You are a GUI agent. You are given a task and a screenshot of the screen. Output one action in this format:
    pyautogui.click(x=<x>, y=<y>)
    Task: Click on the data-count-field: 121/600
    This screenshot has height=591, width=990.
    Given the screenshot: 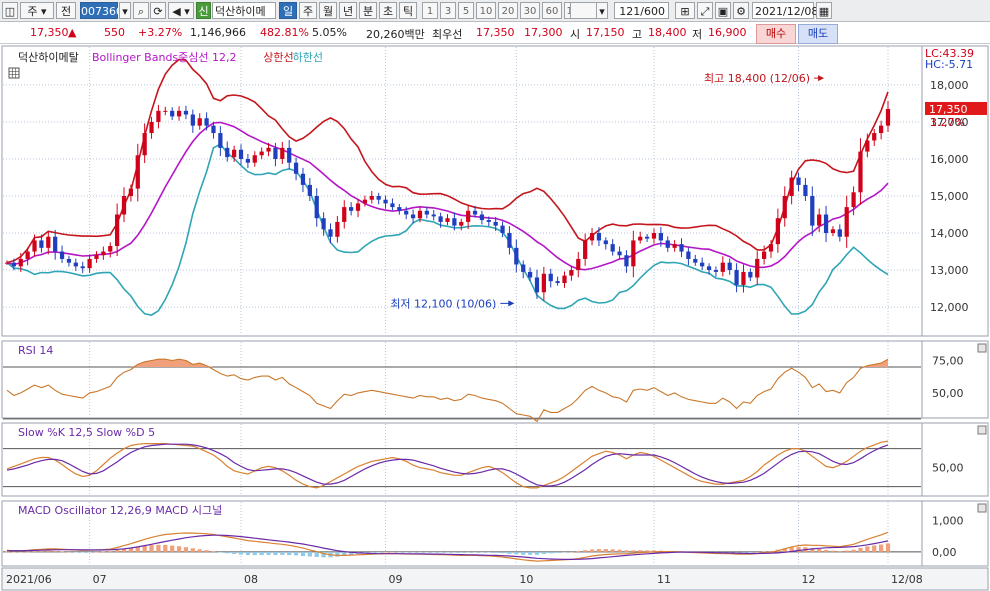 What is the action you would take?
    pyautogui.click(x=641, y=10)
    